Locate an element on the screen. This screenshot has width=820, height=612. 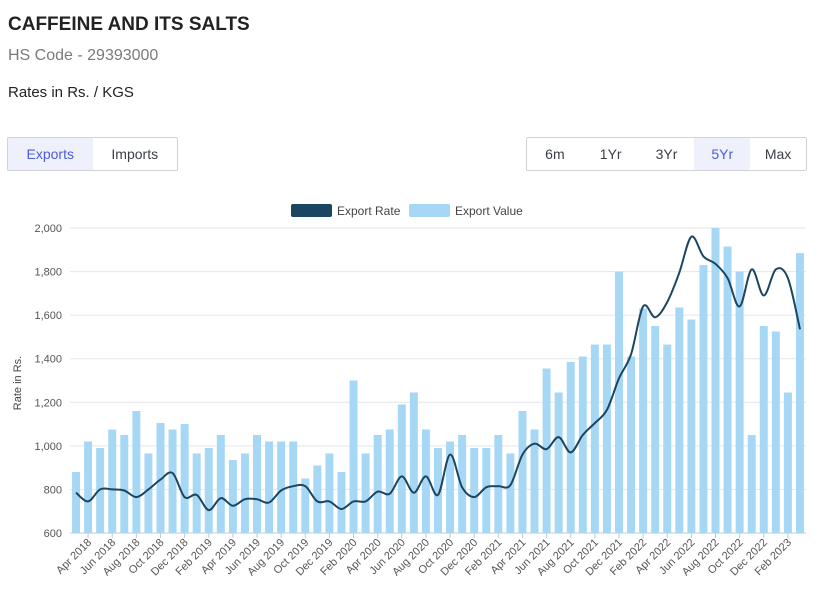
exports-tab: Exports is located at coordinates (50, 154).